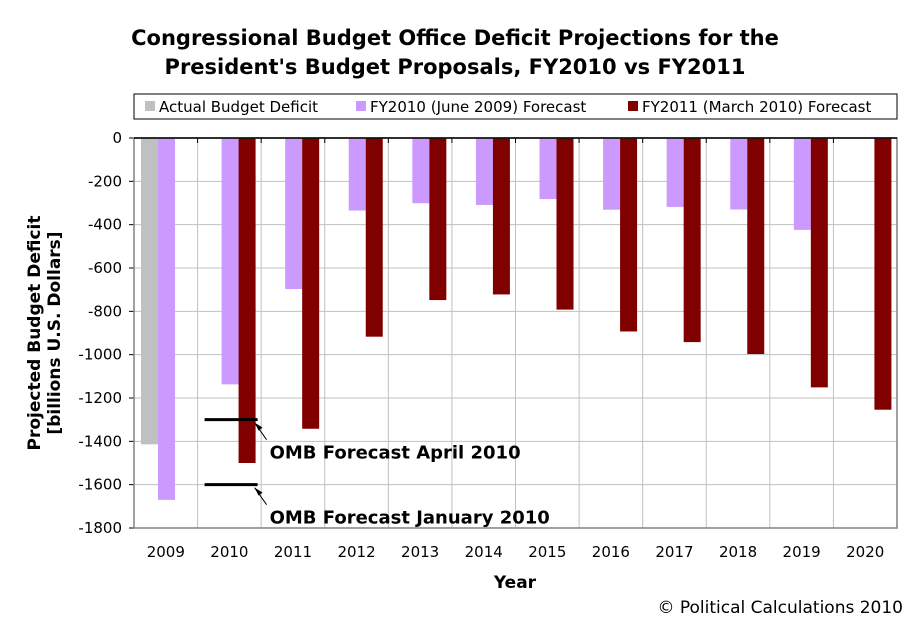 The image size is (911, 623). What do you see at coordinates (105, 311) in the screenshot?
I see `y-tick-label: -800` at bounding box center [105, 311].